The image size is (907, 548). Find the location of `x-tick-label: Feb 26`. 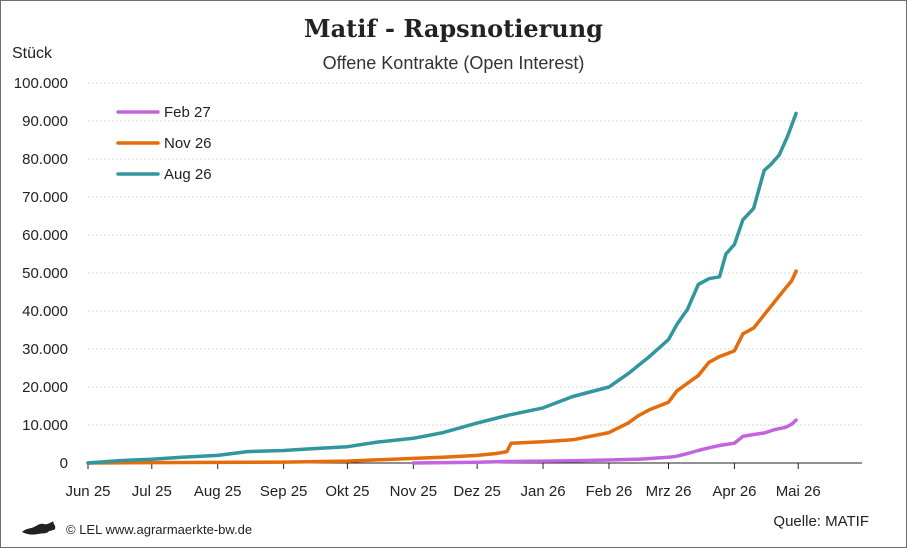

x-tick-label: Feb 26 is located at coordinates (609, 491).